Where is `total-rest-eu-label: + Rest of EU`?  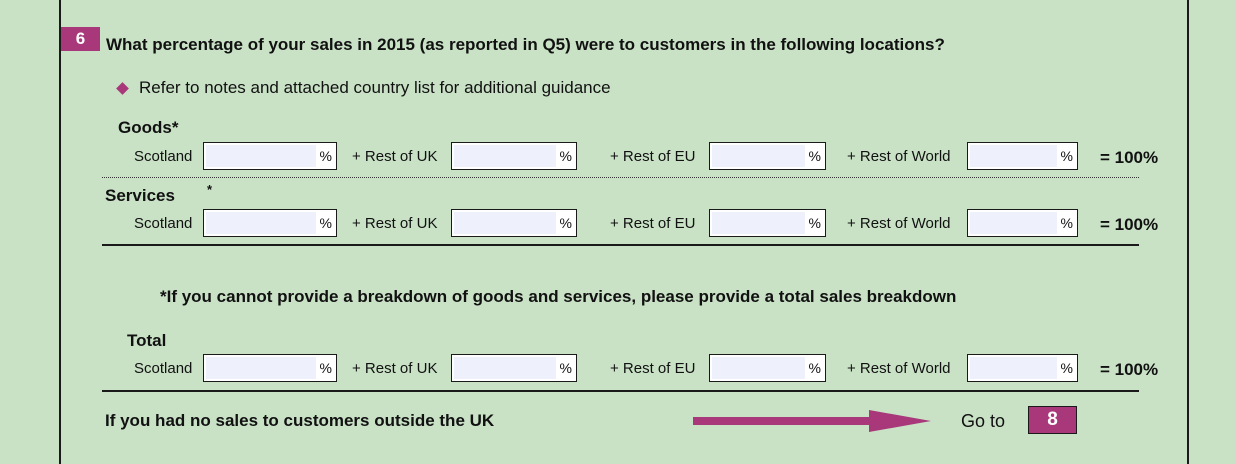 total-rest-eu-label: + Rest of EU is located at coordinates (653, 368).